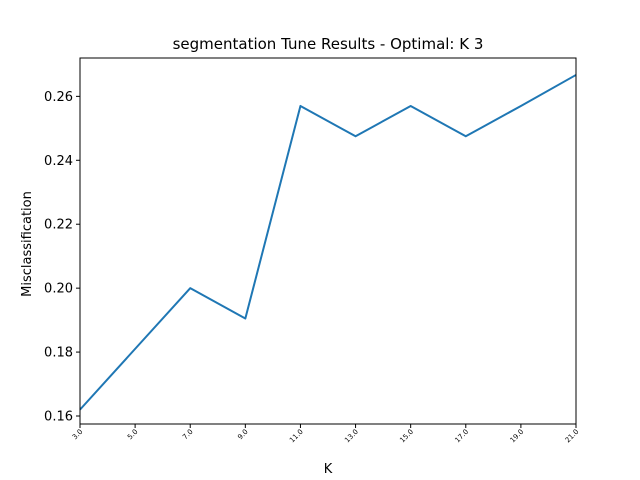 Image resolution: width=640 pixels, height=480 pixels. Describe the element at coordinates (328, 44) in the screenshot. I see `chart-title: segmentation Tune Results - Optimal: K 3` at that location.